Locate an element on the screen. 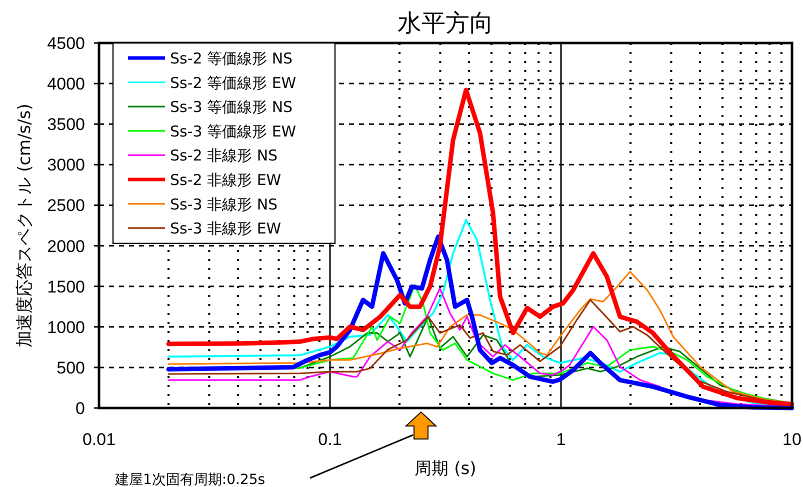  ylabel: 加速度応答スペクトル (cm/s/s) is located at coordinates (25, 226).